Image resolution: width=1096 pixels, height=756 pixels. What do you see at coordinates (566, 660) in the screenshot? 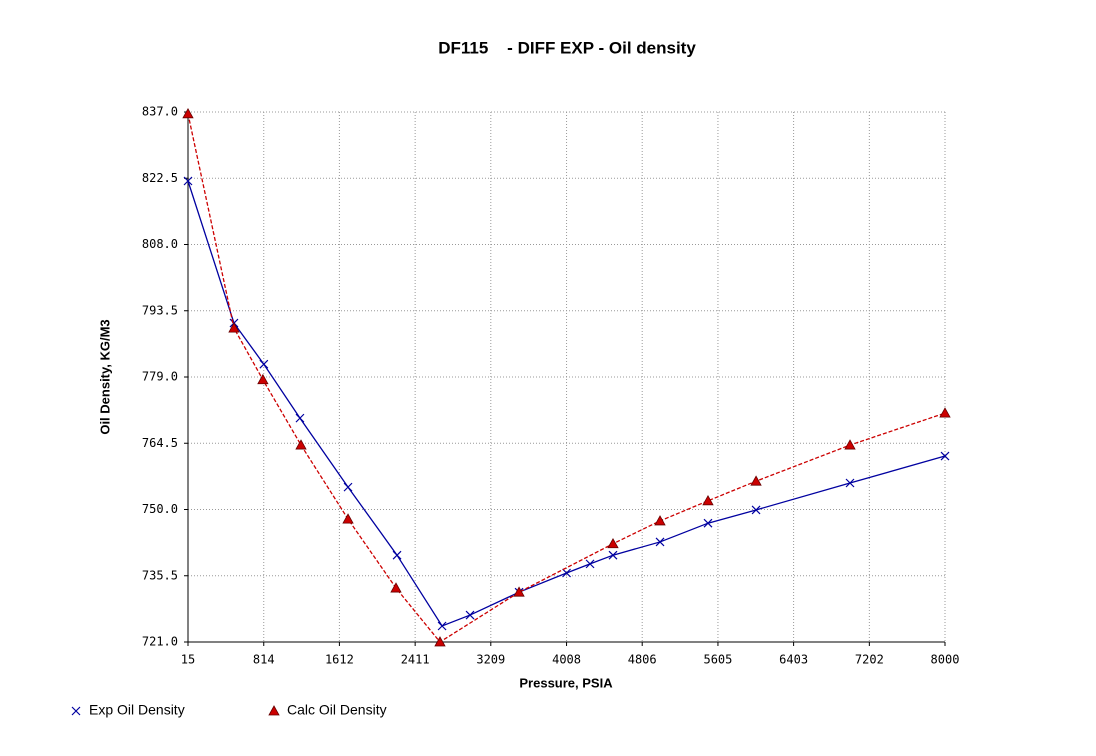
I see `x-tick-label: 4008` at bounding box center [566, 660].